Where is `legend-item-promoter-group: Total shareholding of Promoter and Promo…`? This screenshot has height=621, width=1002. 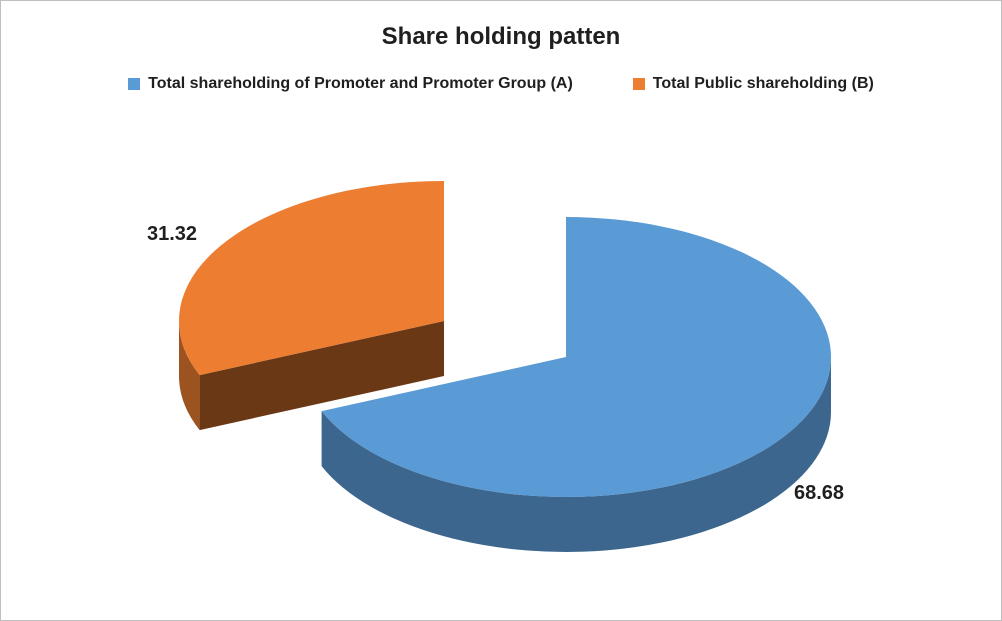
legend-item-promoter-group: Total shareholding of Promoter and Promo… is located at coordinates (350, 84).